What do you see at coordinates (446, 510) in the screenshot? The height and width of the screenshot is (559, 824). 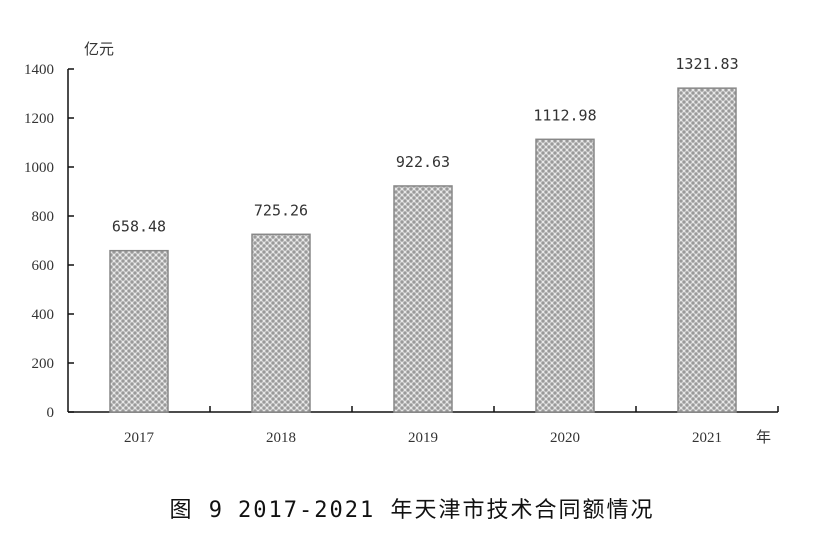 I see `figure-title: 2017-2021 年天津市技术合同额情况` at bounding box center [446, 510].